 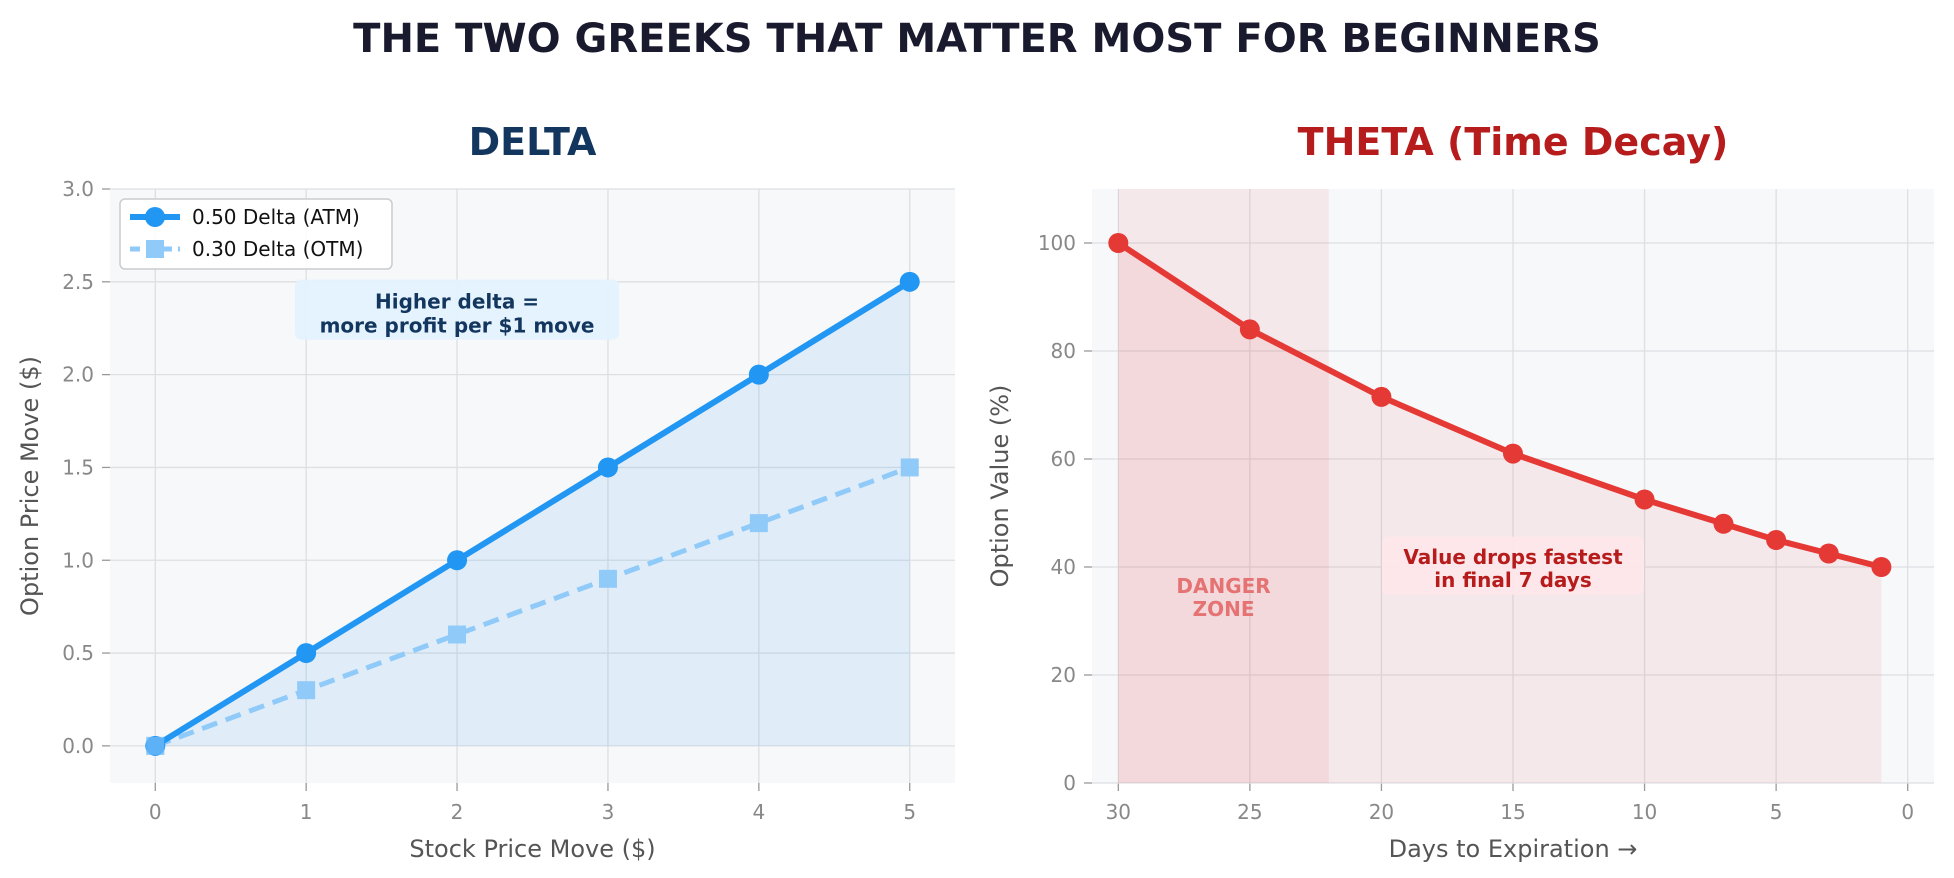 I want to click on theta-x-tick-label: 20, so click(x=1381, y=812).